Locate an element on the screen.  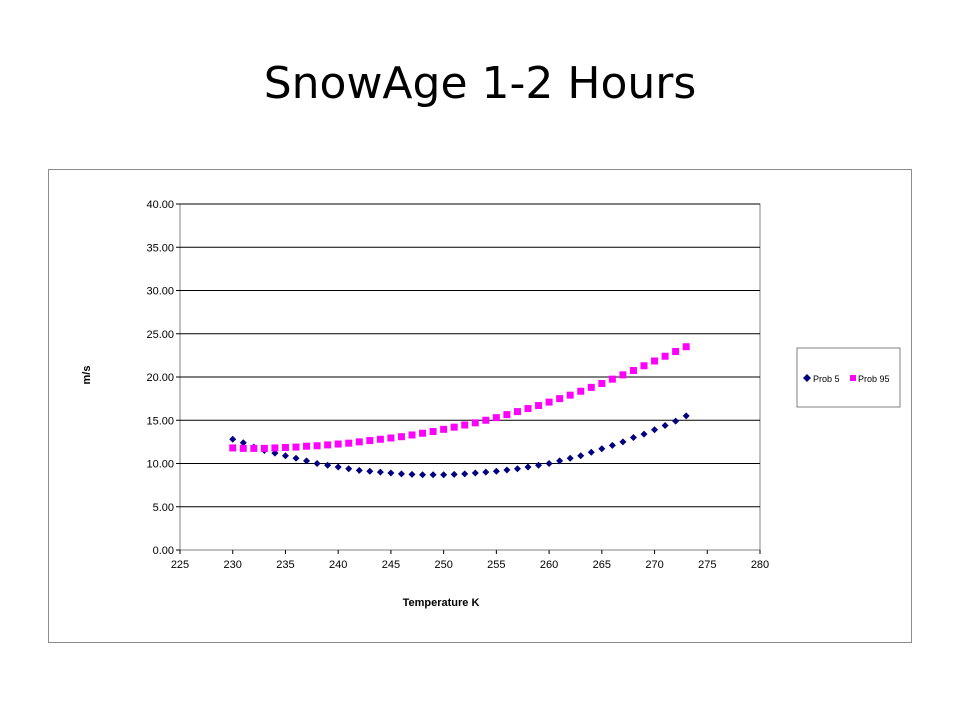
y-tick-label: 25.00 is located at coordinates (160, 335).